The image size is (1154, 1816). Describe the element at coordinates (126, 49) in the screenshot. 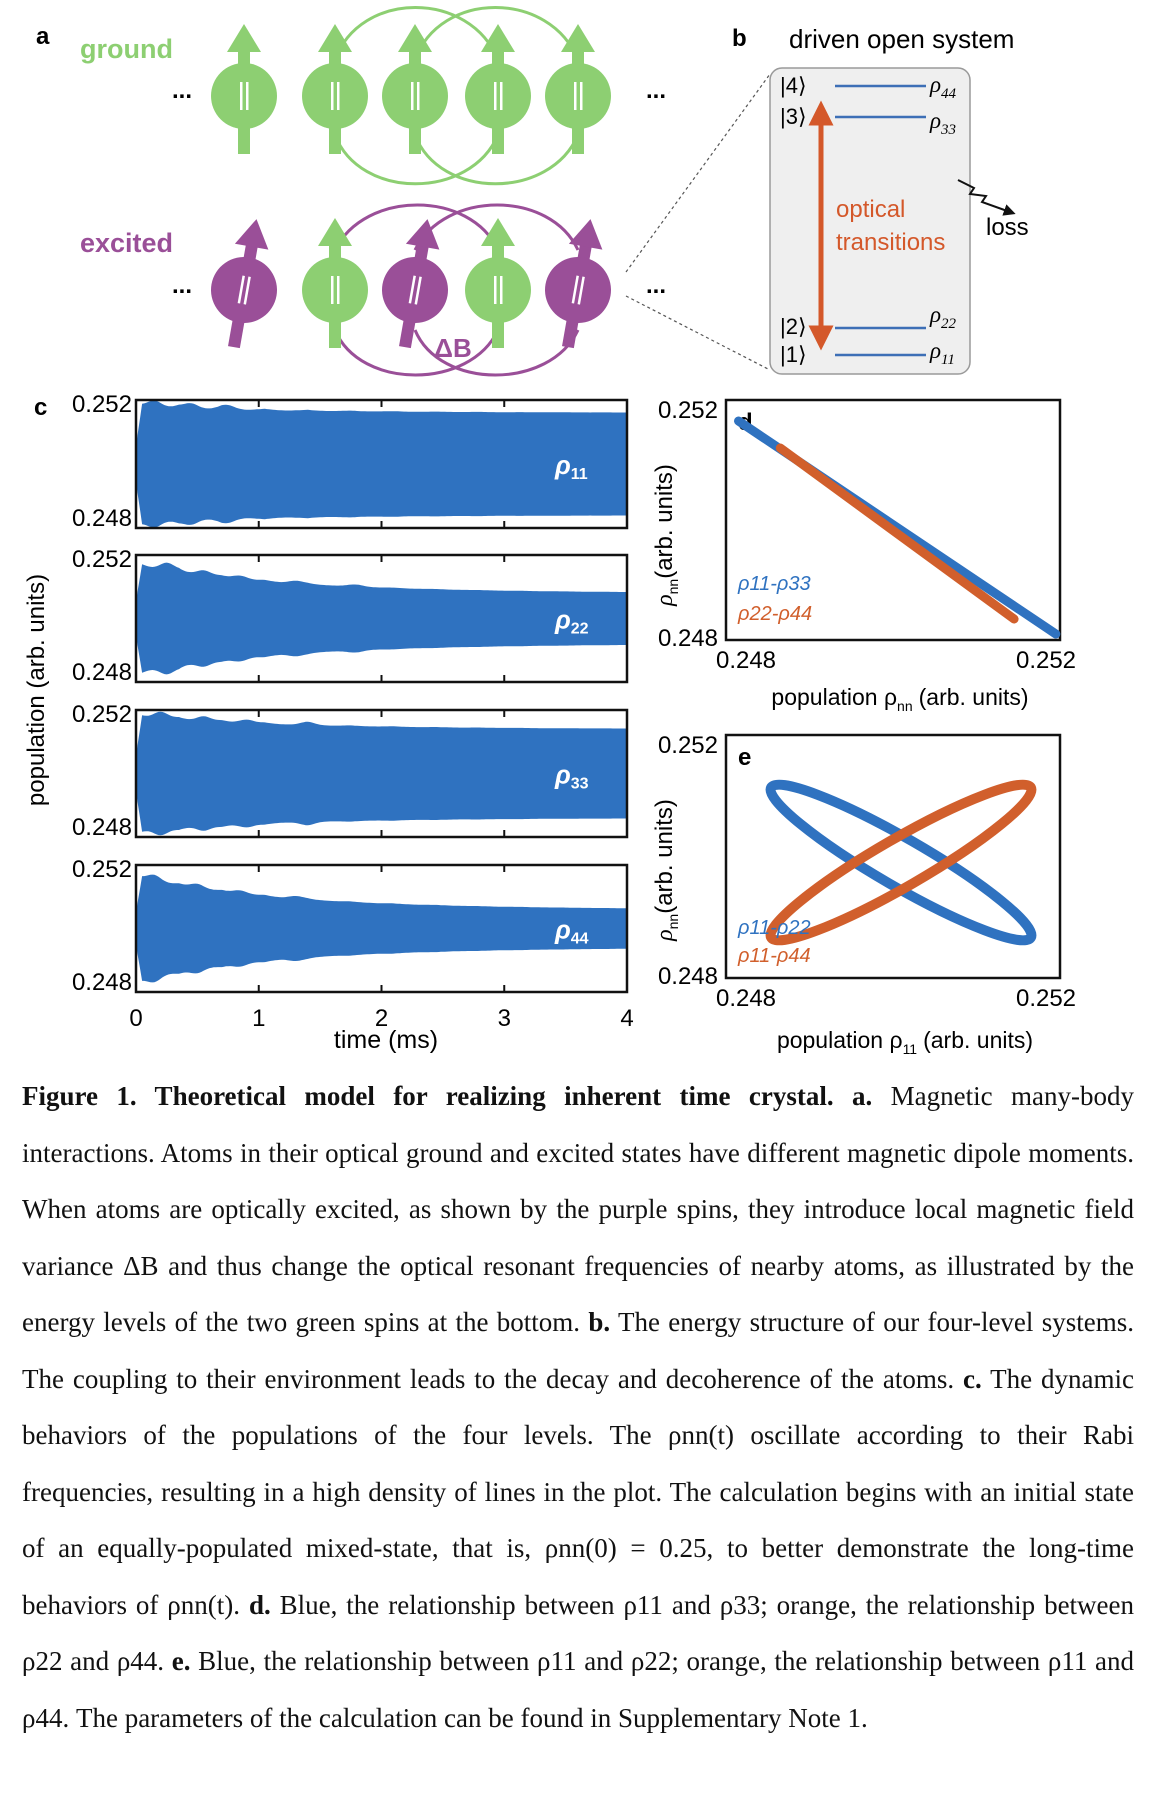

I see `ground-label: ground` at that location.